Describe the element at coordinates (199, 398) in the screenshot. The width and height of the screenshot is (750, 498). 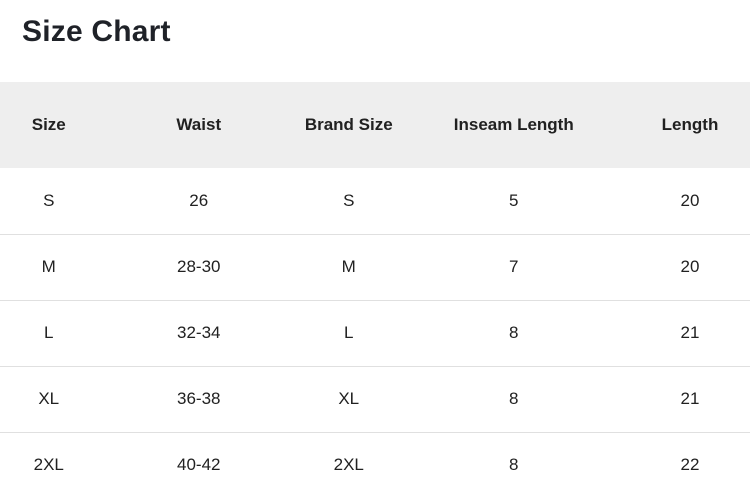
I see `table-cell: 36-38` at that location.